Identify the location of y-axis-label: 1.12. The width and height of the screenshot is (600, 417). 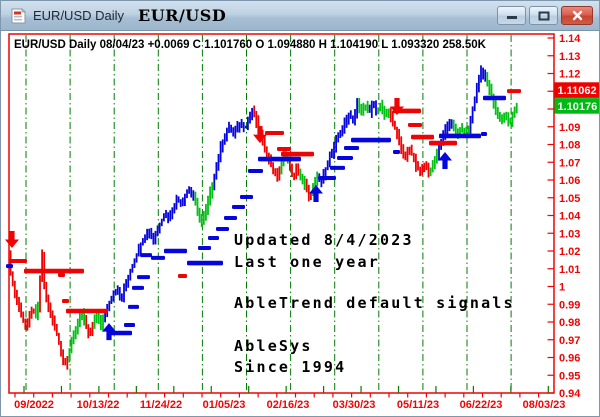
(569, 75).